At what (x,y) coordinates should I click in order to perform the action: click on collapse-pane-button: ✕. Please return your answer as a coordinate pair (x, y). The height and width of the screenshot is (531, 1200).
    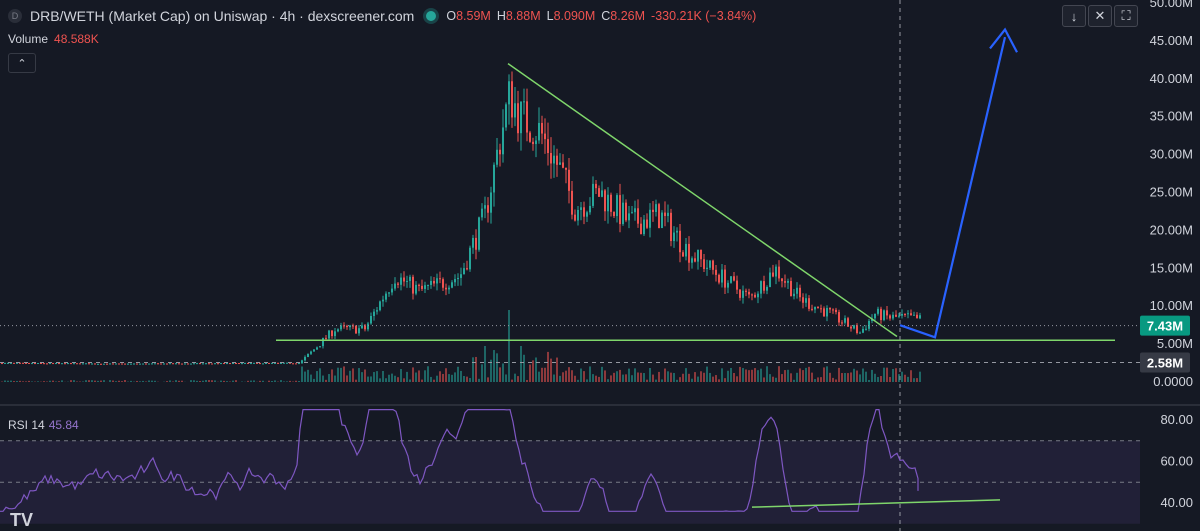
    Looking at the image, I should click on (1100, 16).